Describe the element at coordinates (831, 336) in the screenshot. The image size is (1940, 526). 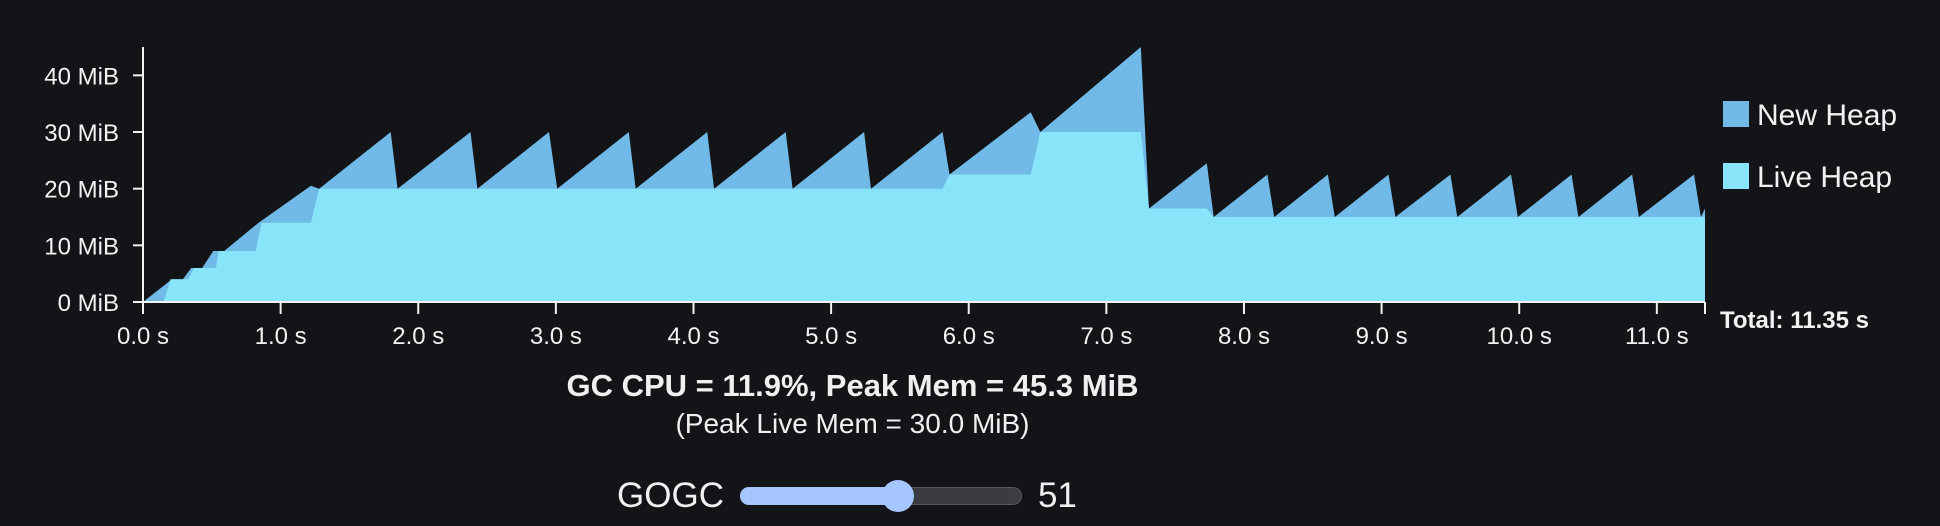
I see `x-tick-label: 5.0 s` at that location.